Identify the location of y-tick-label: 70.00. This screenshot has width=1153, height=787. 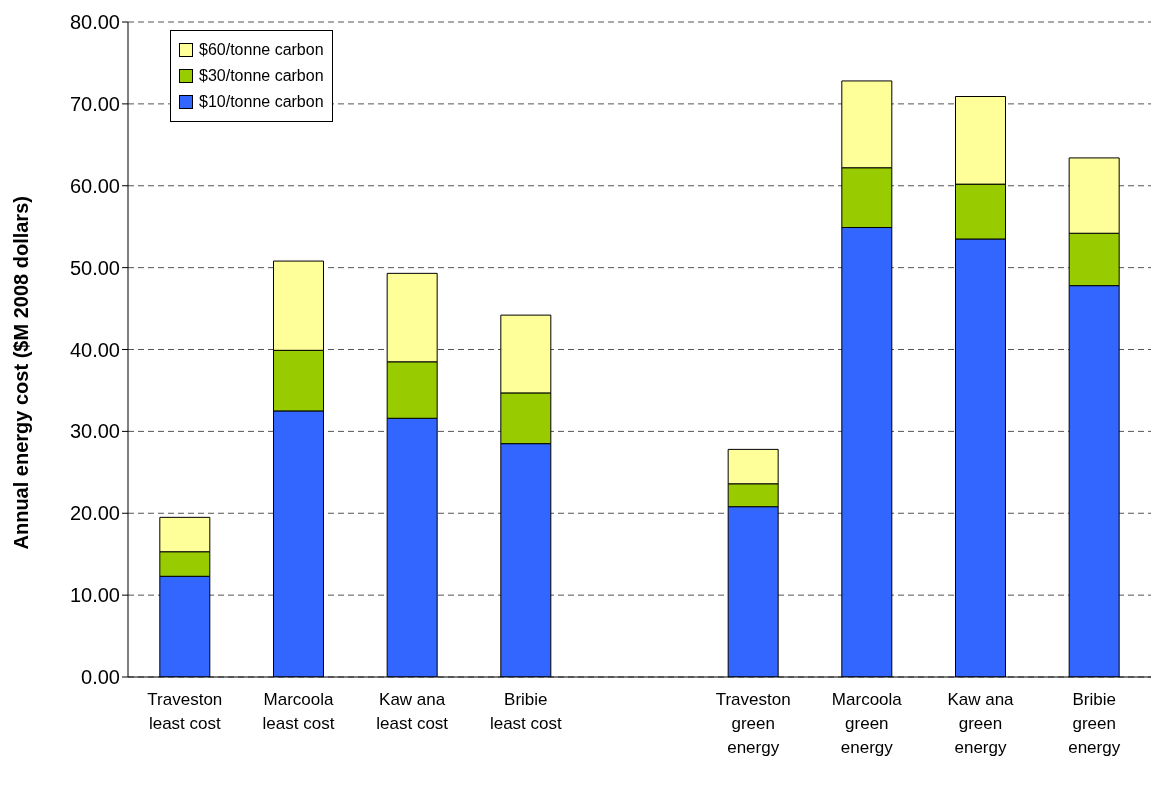
(94, 103).